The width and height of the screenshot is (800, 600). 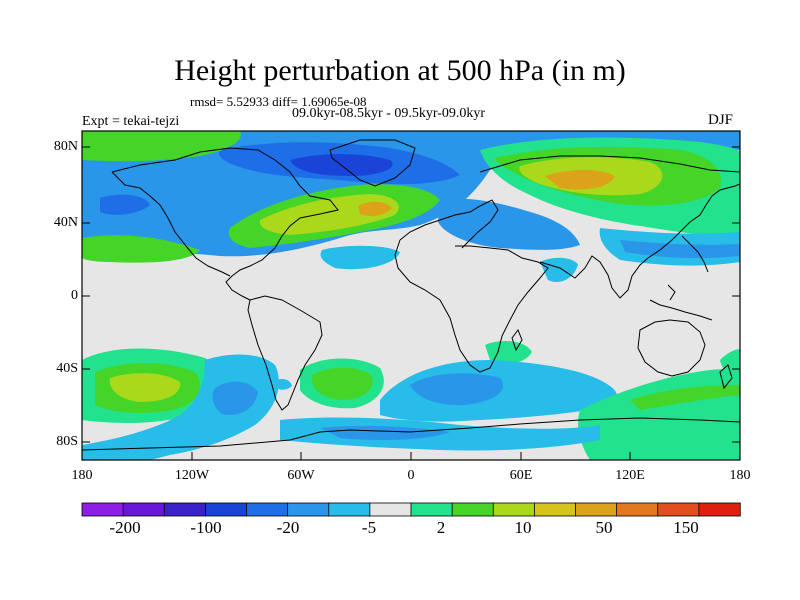 What do you see at coordinates (604, 527) in the screenshot?
I see `colorbar-label: 50` at bounding box center [604, 527].